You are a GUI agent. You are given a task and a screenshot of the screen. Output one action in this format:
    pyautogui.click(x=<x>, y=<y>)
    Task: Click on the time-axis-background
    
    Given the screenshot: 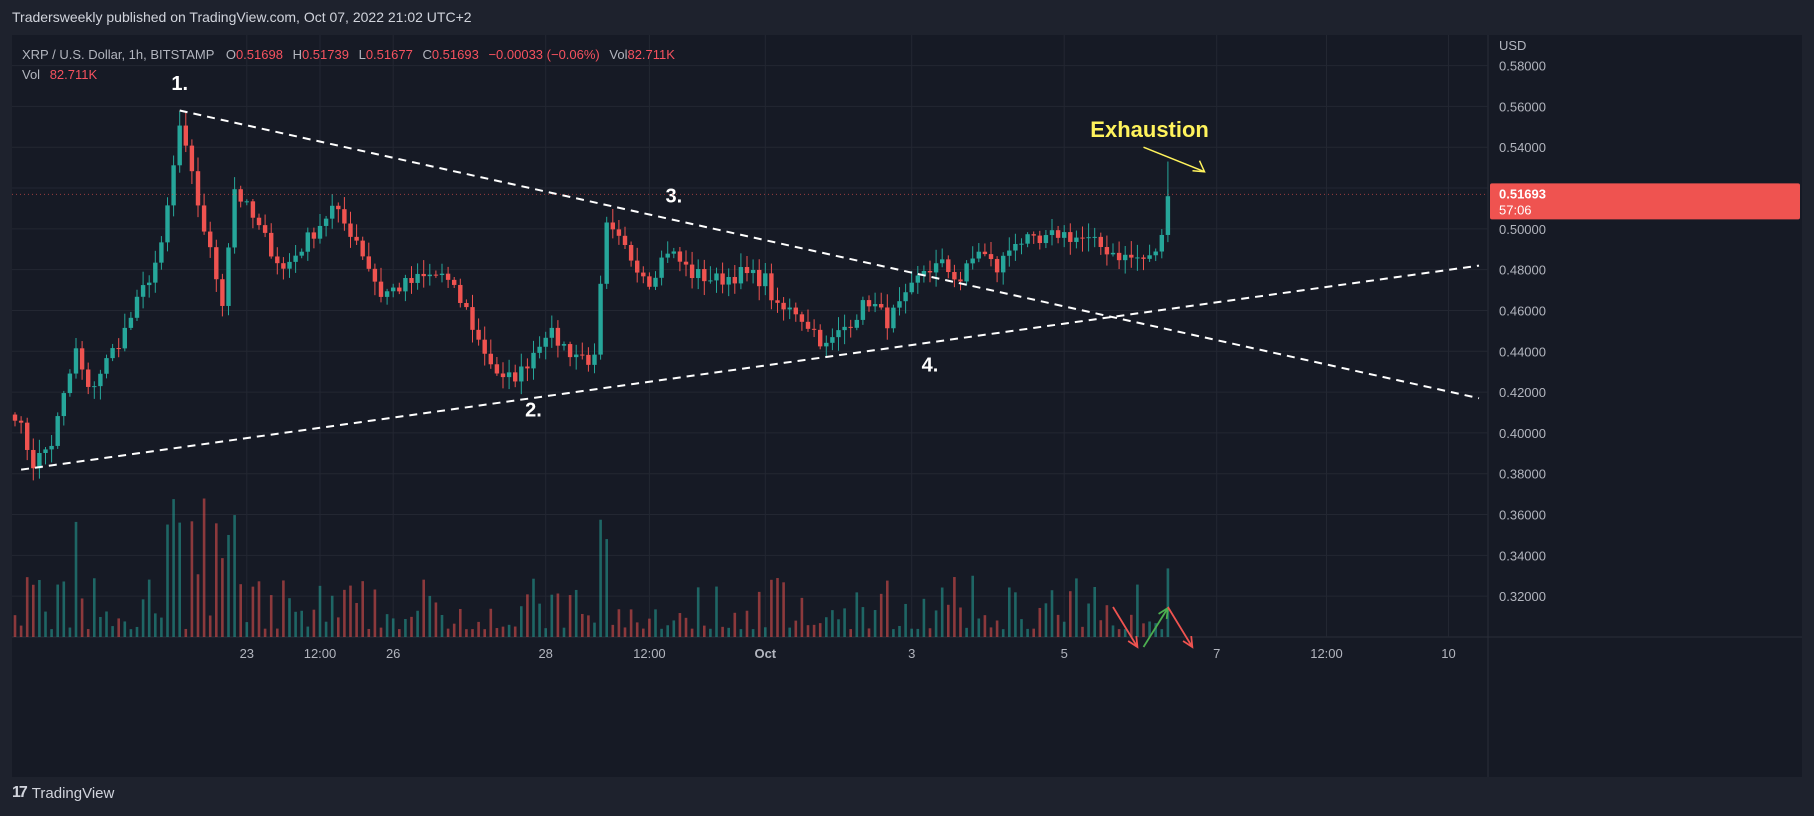 What is the action you would take?
    pyautogui.click(x=750, y=707)
    